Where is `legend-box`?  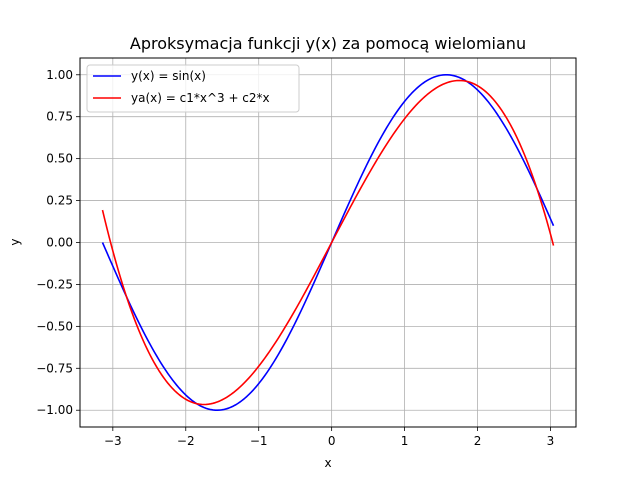
legend-box is located at coordinates (193, 88).